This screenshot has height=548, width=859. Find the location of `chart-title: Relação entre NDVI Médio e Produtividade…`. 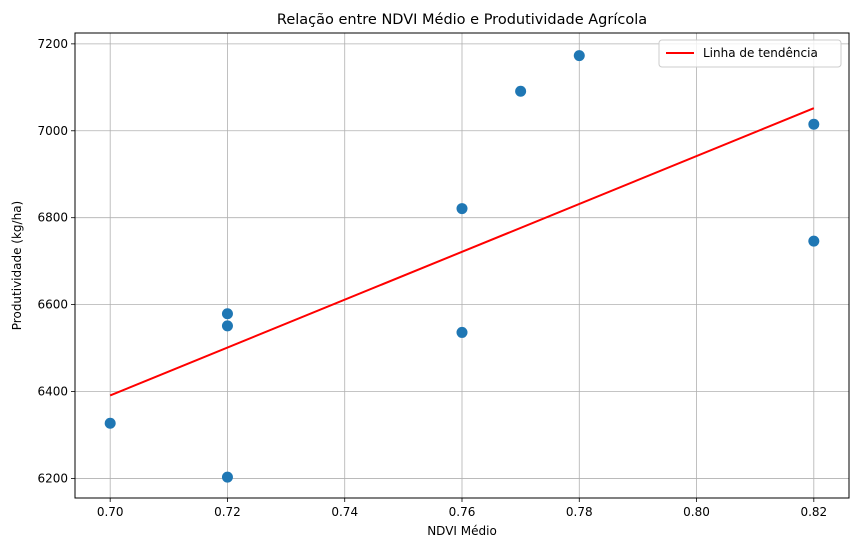

chart-title: Relação entre NDVI Médio e Produtividade… is located at coordinates (462, 20).